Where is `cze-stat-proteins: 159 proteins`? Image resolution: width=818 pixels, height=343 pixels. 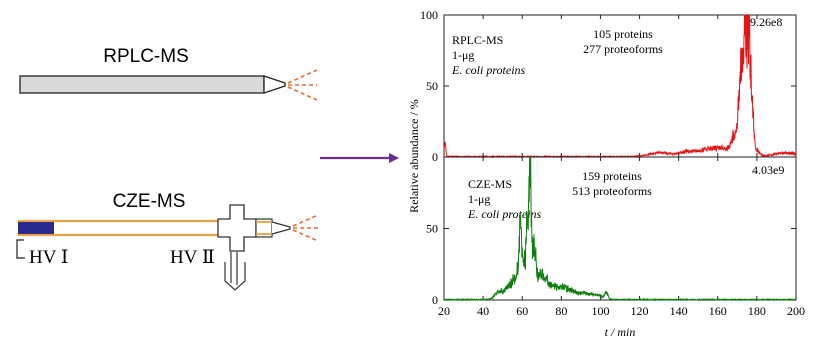
cze-stat-proteins: 159 proteins is located at coordinates (612, 176).